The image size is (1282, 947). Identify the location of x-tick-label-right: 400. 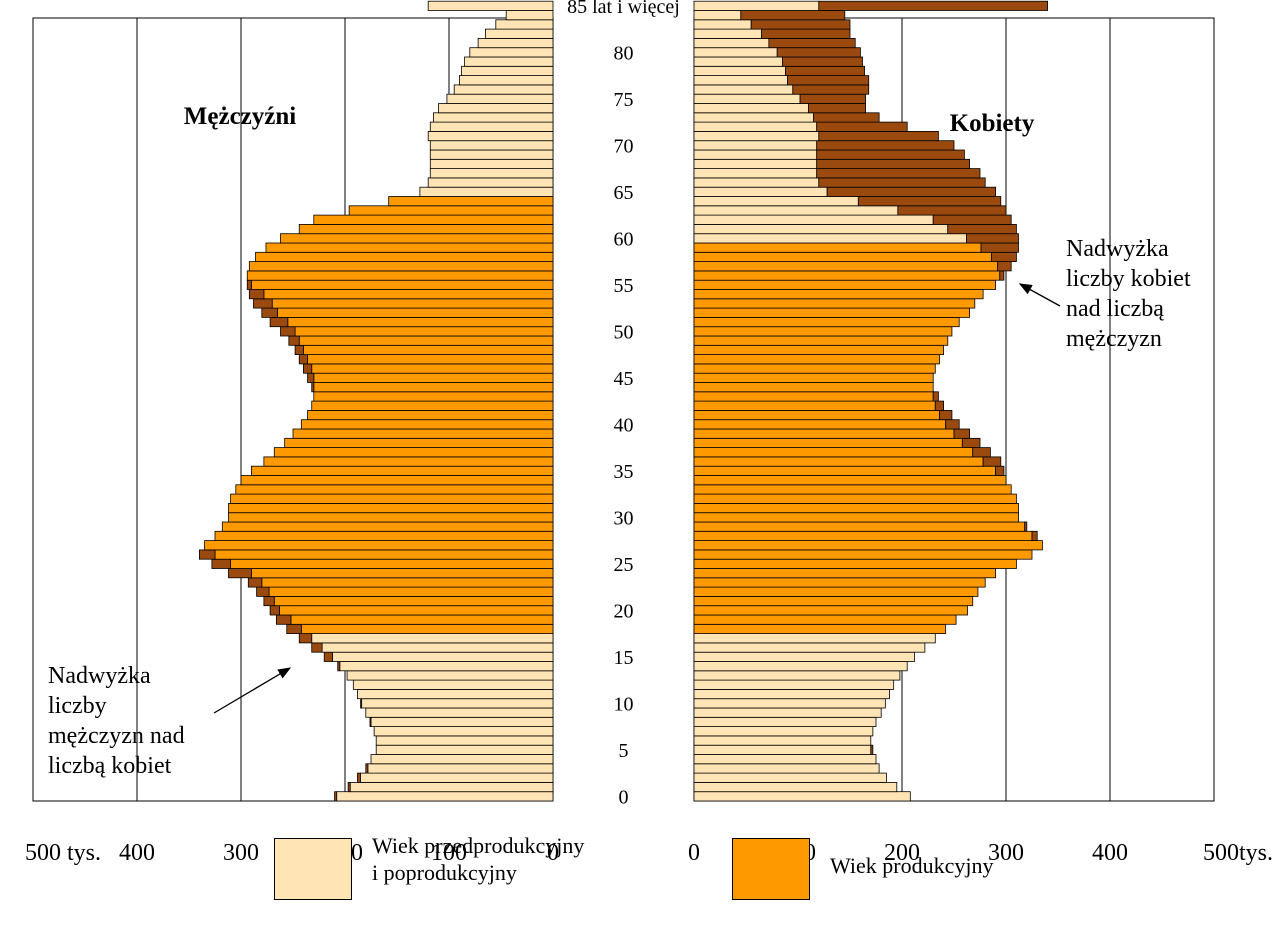
(1110, 853).